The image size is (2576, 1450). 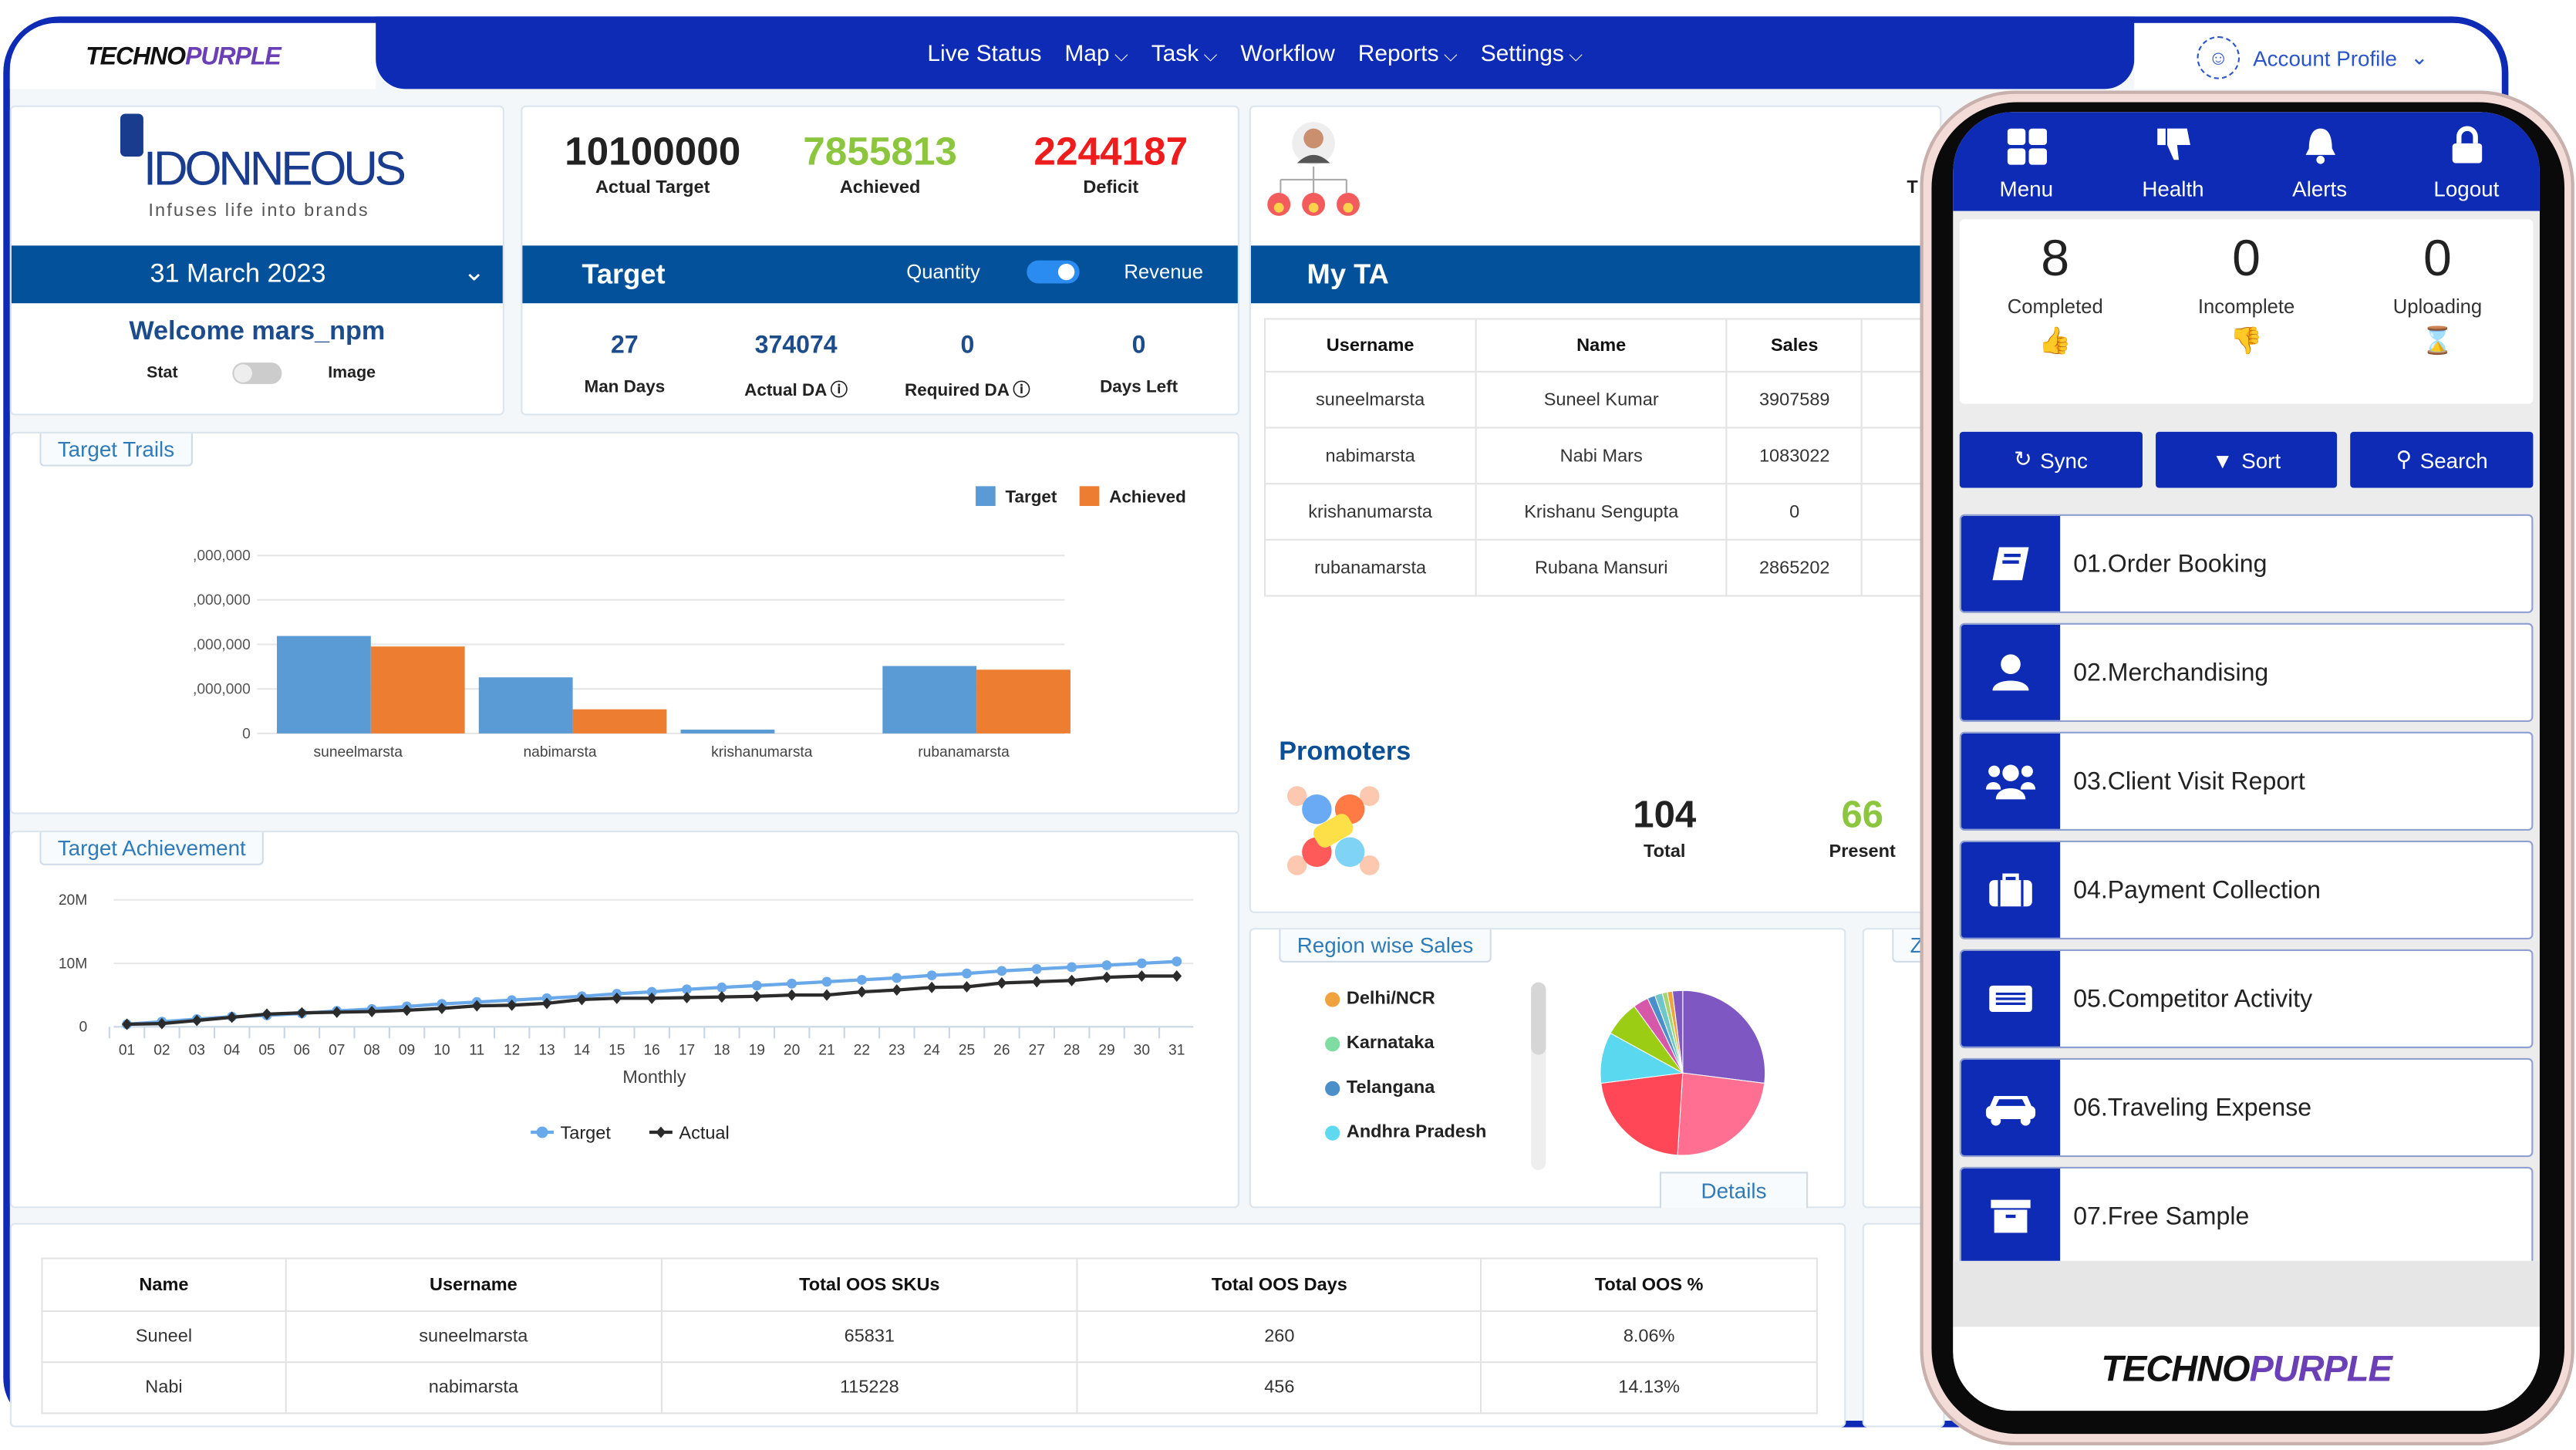 I want to click on x-tick-label: 27, so click(x=1037, y=1051).